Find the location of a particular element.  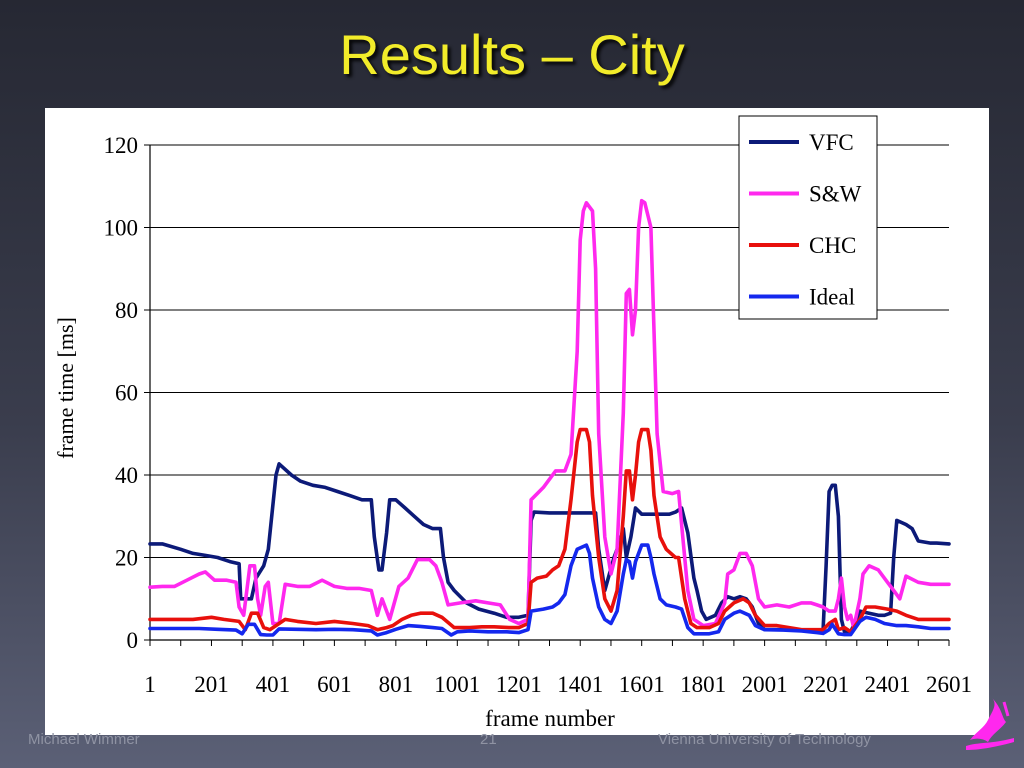

legend-entry: VFC is located at coordinates (831, 142).